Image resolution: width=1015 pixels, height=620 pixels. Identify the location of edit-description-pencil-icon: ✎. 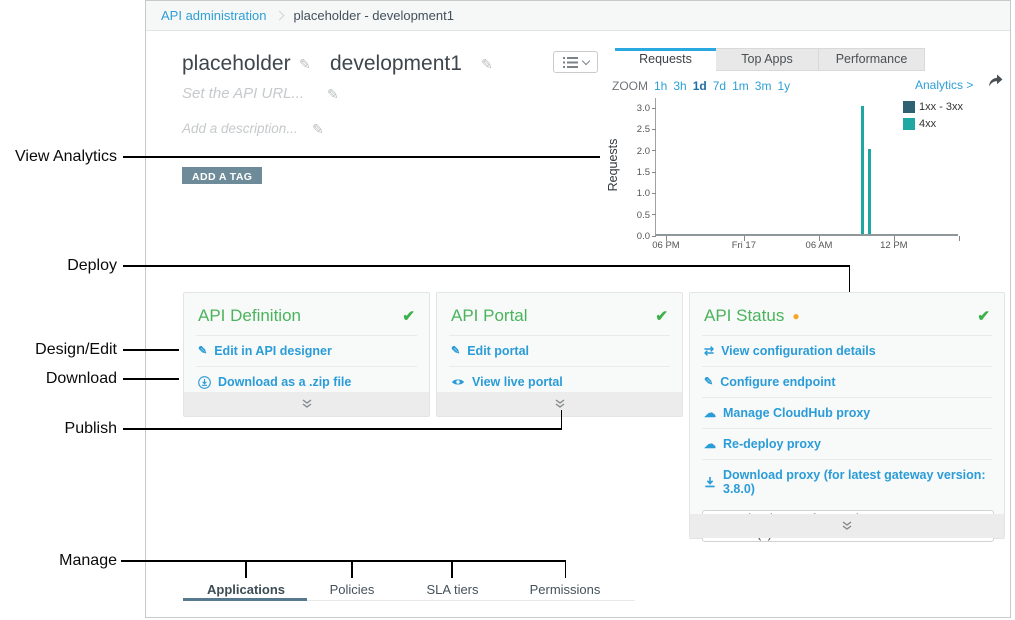
(318, 129).